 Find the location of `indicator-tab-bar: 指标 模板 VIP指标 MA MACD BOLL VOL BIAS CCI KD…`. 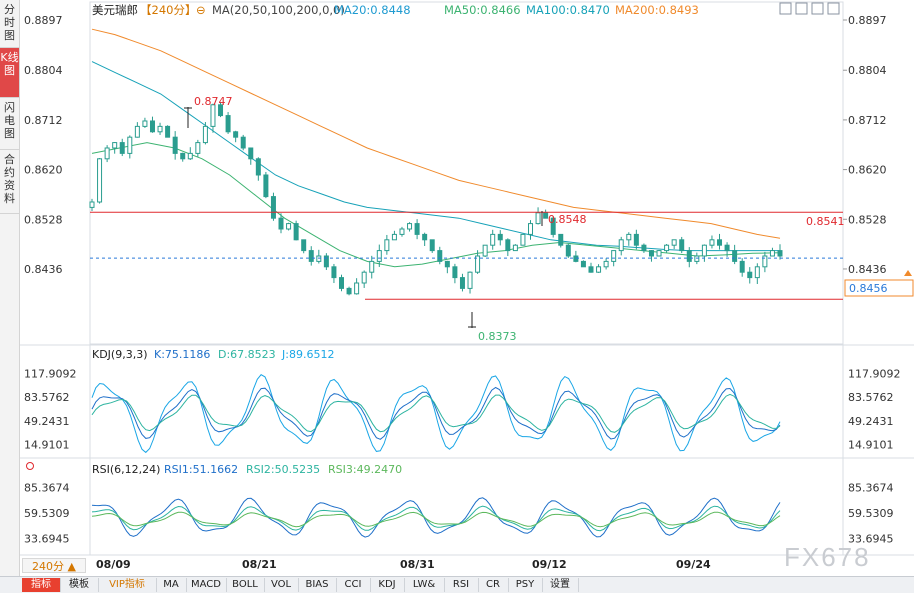

indicator-tab-bar: 指标 模板 VIP指标 MA MACD BOLL VOL BIAS CCI KD… is located at coordinates (457, 584).